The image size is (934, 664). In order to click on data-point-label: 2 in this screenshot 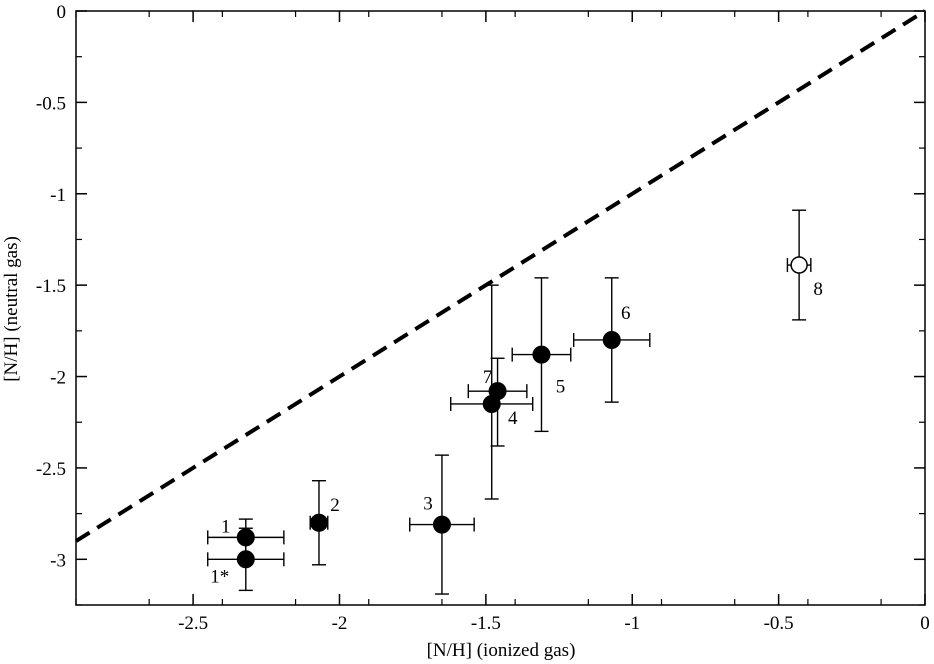, I will do `click(335, 505)`.